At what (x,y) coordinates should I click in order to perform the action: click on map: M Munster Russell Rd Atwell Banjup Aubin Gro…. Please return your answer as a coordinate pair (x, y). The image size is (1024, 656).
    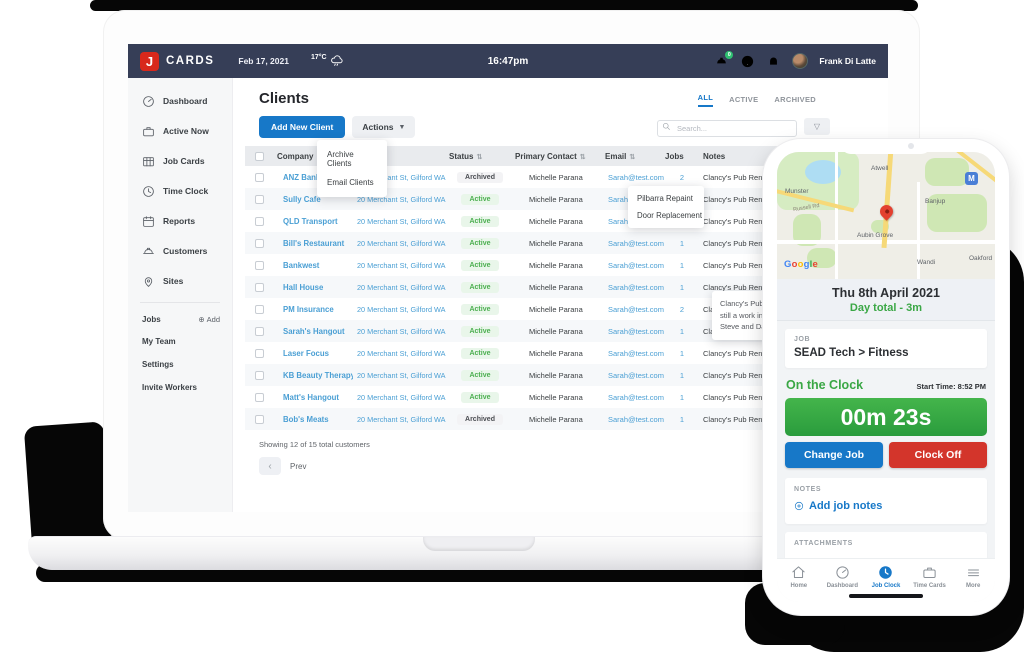
    Looking at the image, I should click on (886, 215).